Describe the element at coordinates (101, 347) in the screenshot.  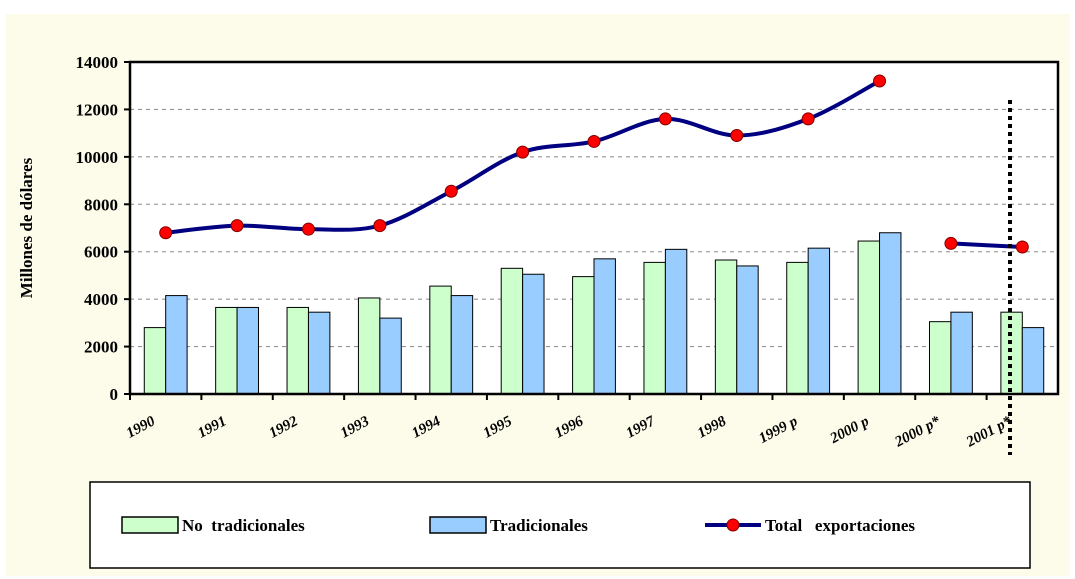
I see `y-tick-label: 2000` at that location.